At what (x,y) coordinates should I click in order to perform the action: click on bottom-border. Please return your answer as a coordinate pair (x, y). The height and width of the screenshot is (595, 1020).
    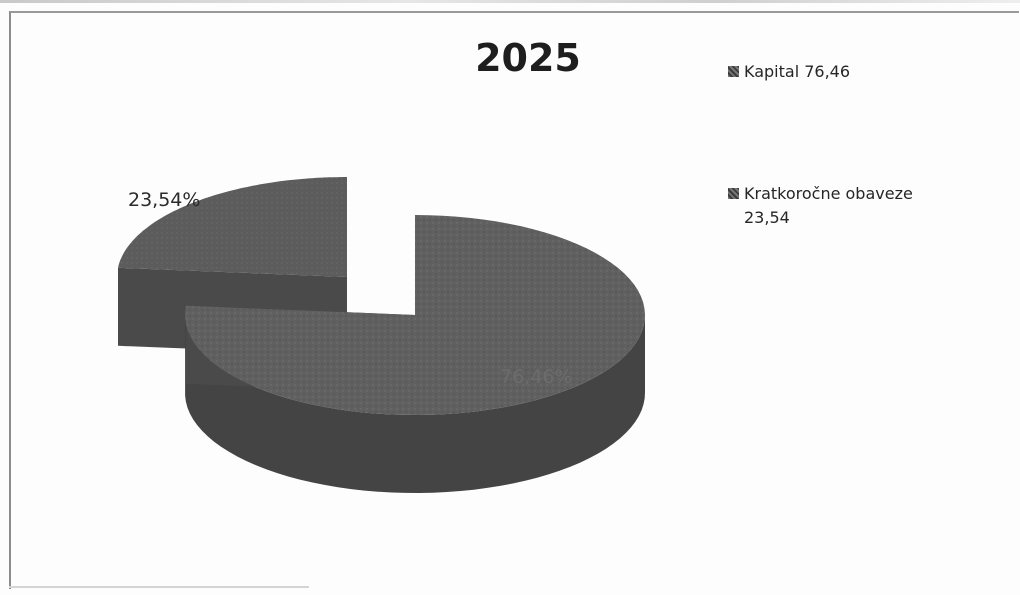
    Looking at the image, I should click on (159, 587).